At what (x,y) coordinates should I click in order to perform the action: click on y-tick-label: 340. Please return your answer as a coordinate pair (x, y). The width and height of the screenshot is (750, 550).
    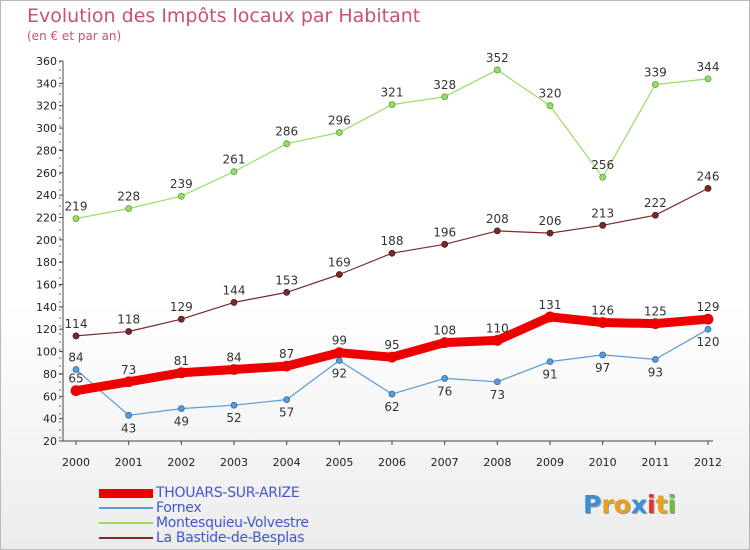
    Looking at the image, I should click on (46, 83).